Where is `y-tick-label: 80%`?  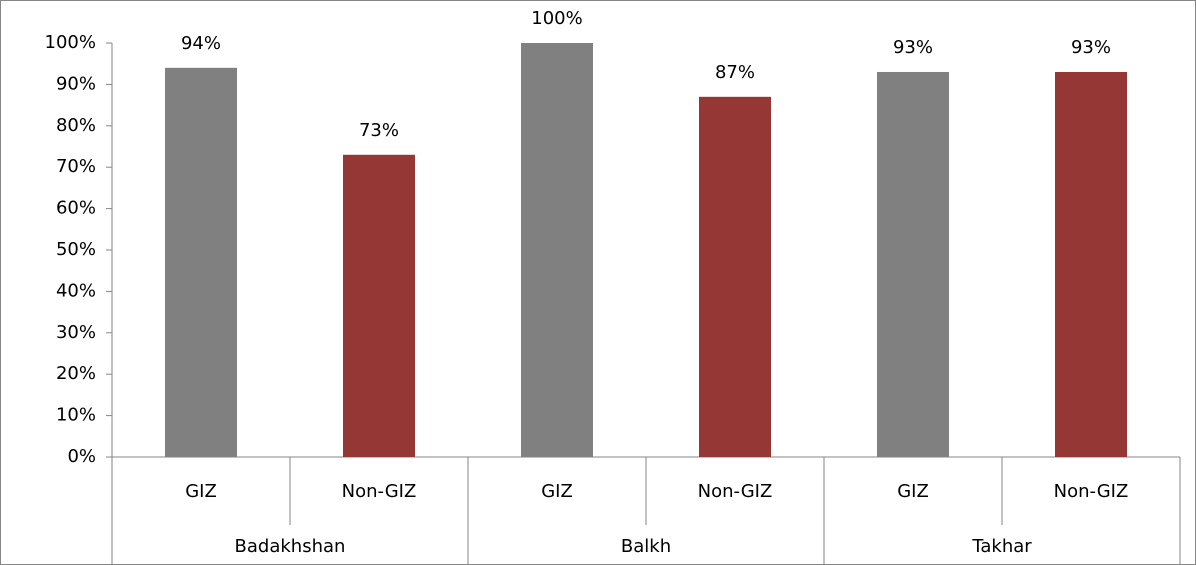
y-tick-label: 80% is located at coordinates (76, 125).